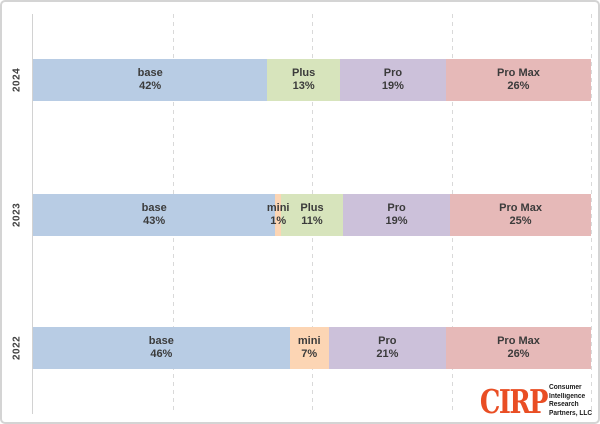  I want to click on cirp-logo-text: CIRP, so click(514, 401).